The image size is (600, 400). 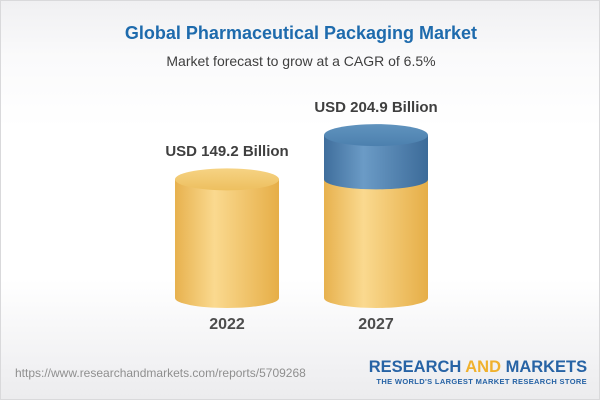 I want to click on logo-wordmark: RESEARCH AND MARKETS, so click(x=478, y=366).